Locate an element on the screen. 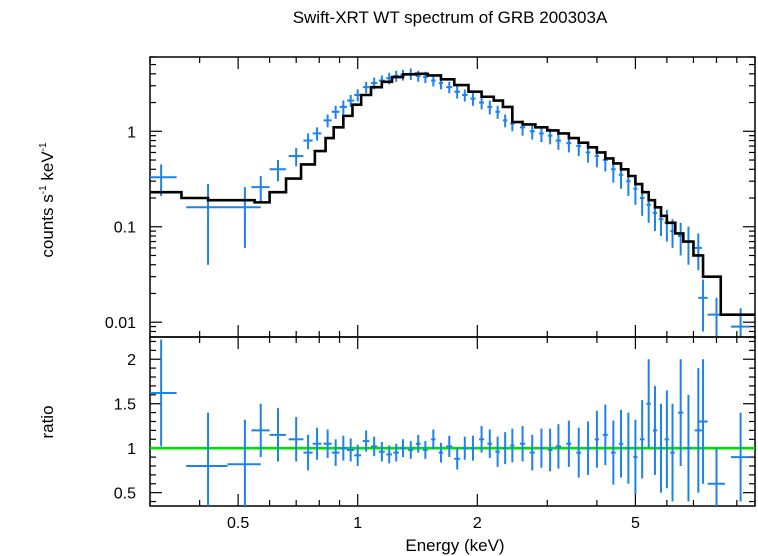  ratio-y-label: ratio is located at coordinates (47, 421).